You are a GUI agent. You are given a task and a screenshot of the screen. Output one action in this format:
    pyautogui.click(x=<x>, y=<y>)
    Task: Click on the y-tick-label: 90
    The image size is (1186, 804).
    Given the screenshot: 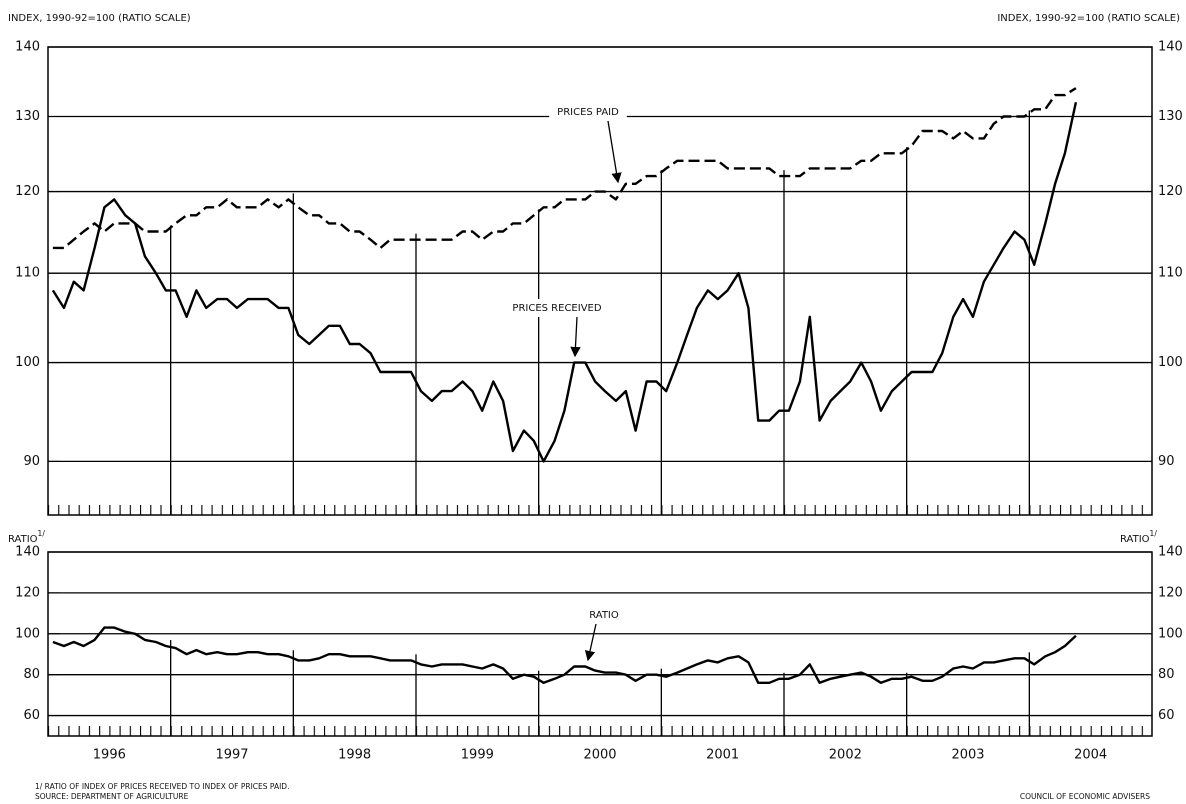 What is the action you would take?
    pyautogui.click(x=31, y=461)
    